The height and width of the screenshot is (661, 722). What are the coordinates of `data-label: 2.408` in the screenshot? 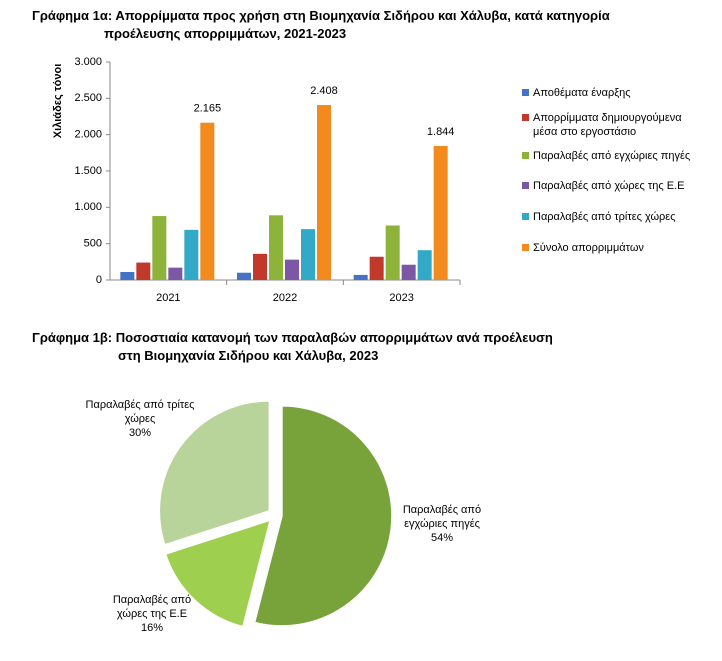 It's located at (324, 91).